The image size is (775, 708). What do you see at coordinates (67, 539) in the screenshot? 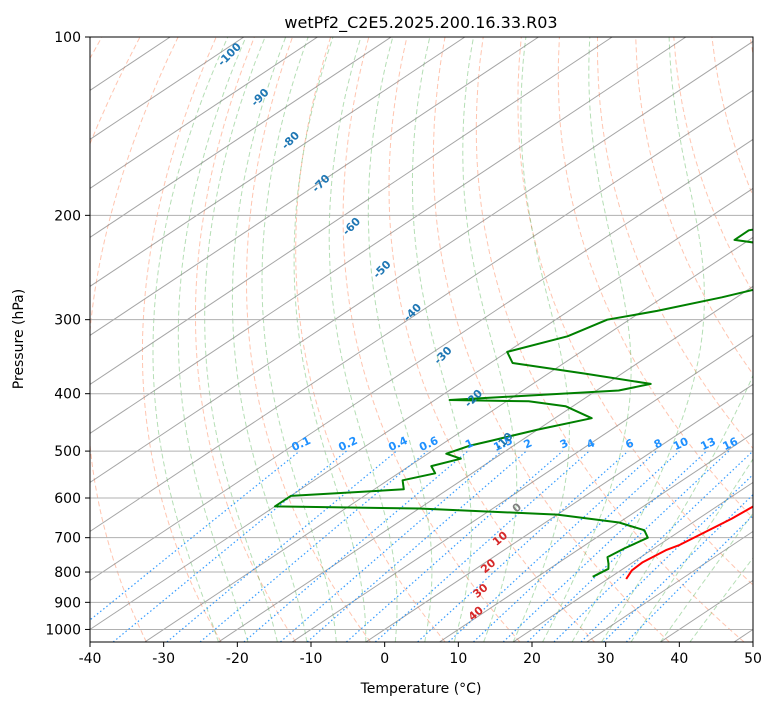
I see `y-tick-label: 700` at bounding box center [67, 539].